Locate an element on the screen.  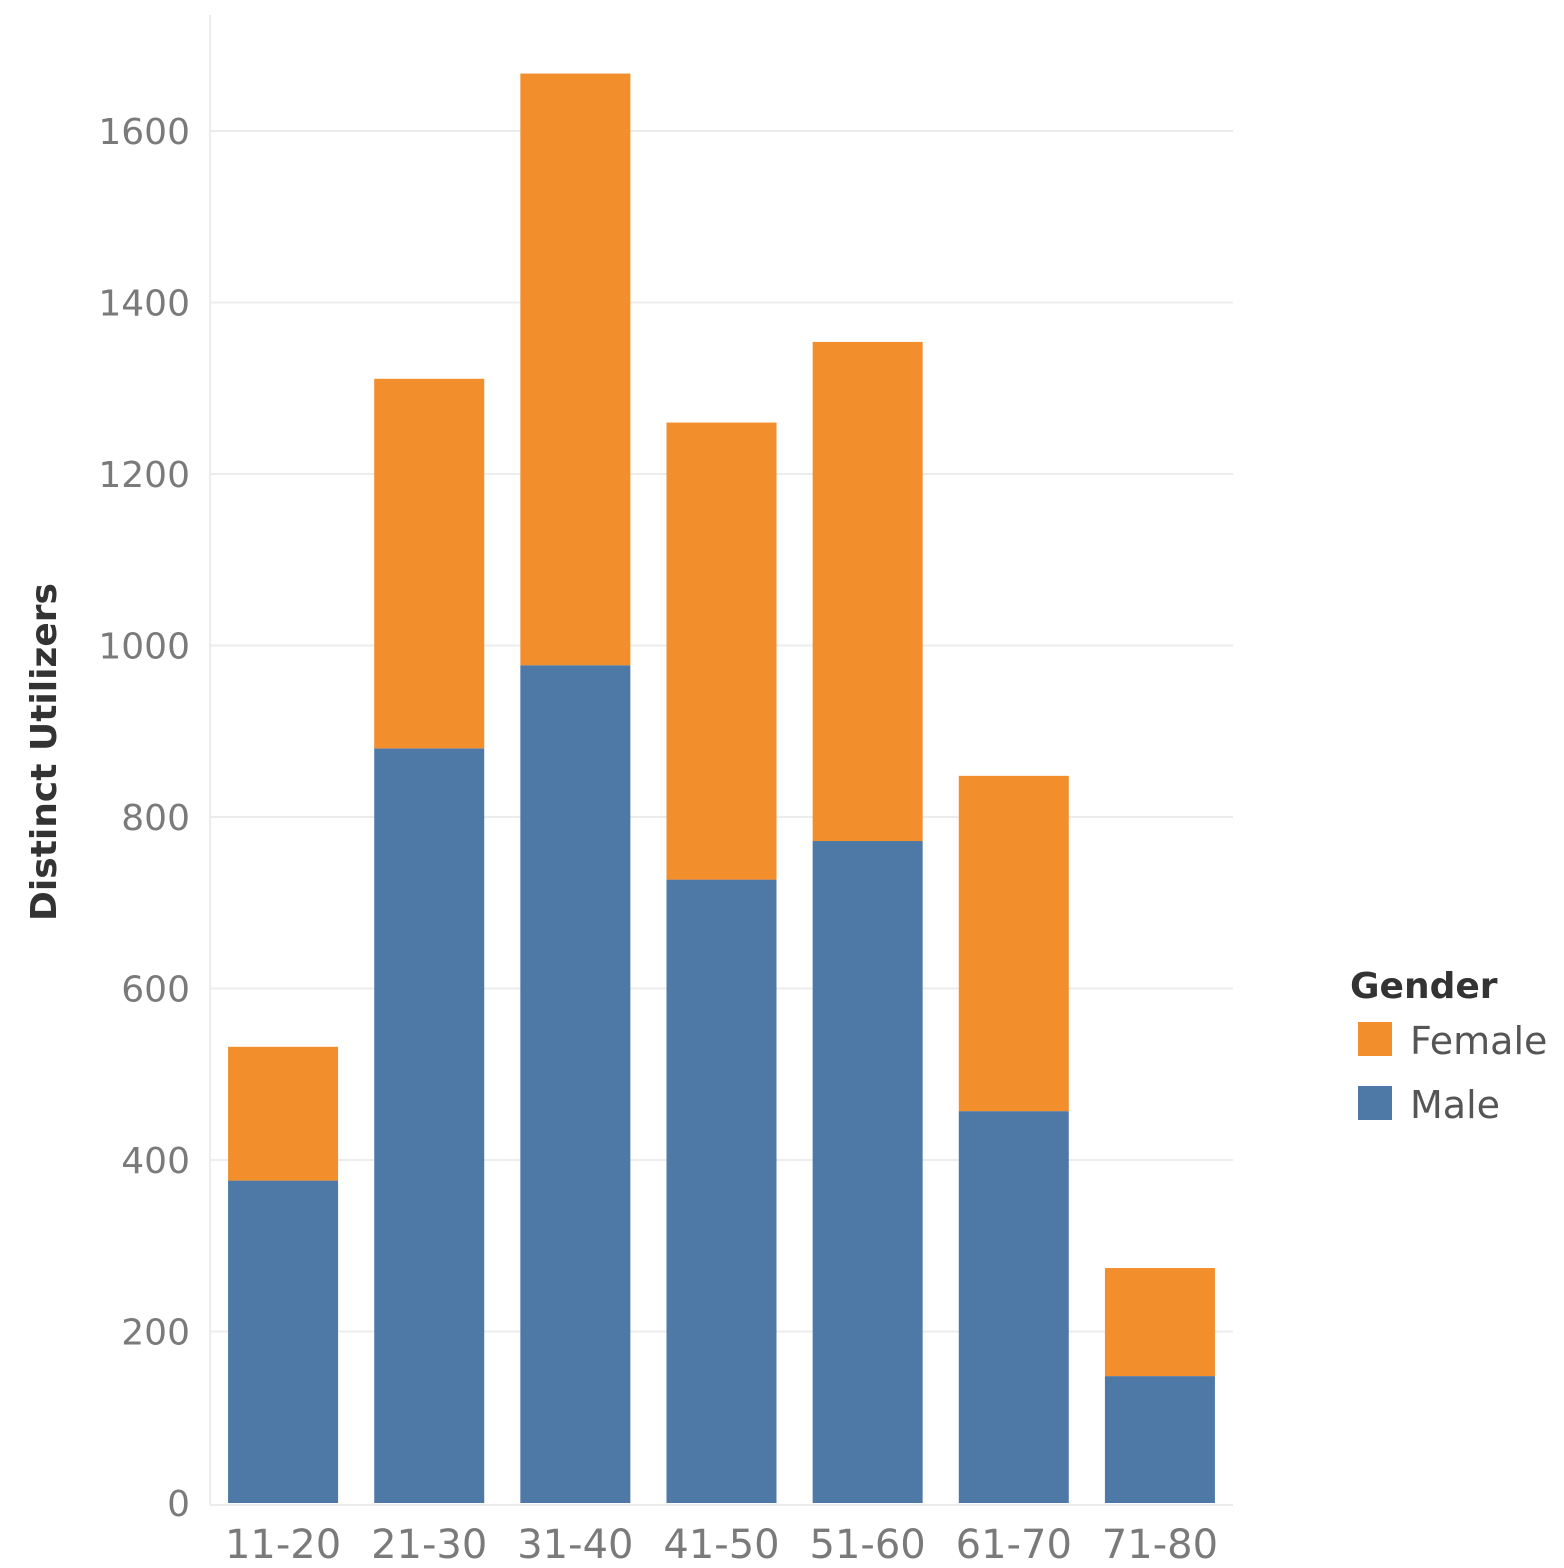
legend-label-female: Female is located at coordinates (1478, 1041).